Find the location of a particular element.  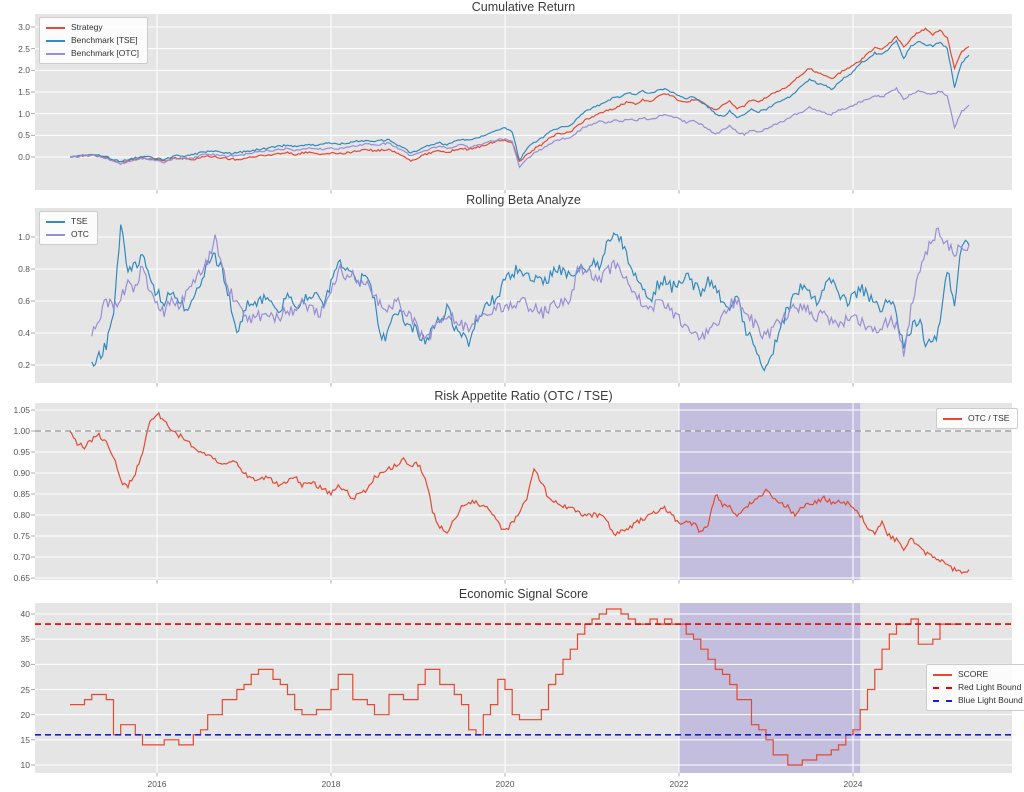

series-Benchmark [OTC] is located at coordinates (519, 127).